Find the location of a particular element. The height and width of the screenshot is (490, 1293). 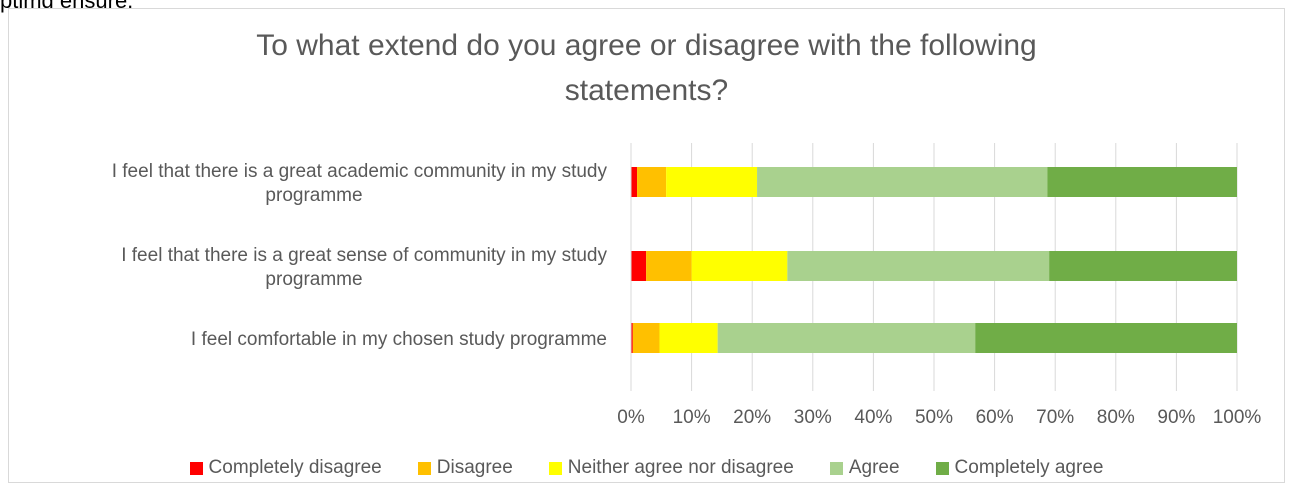

legend-item: Neither agree nor disagree is located at coordinates (671, 468).